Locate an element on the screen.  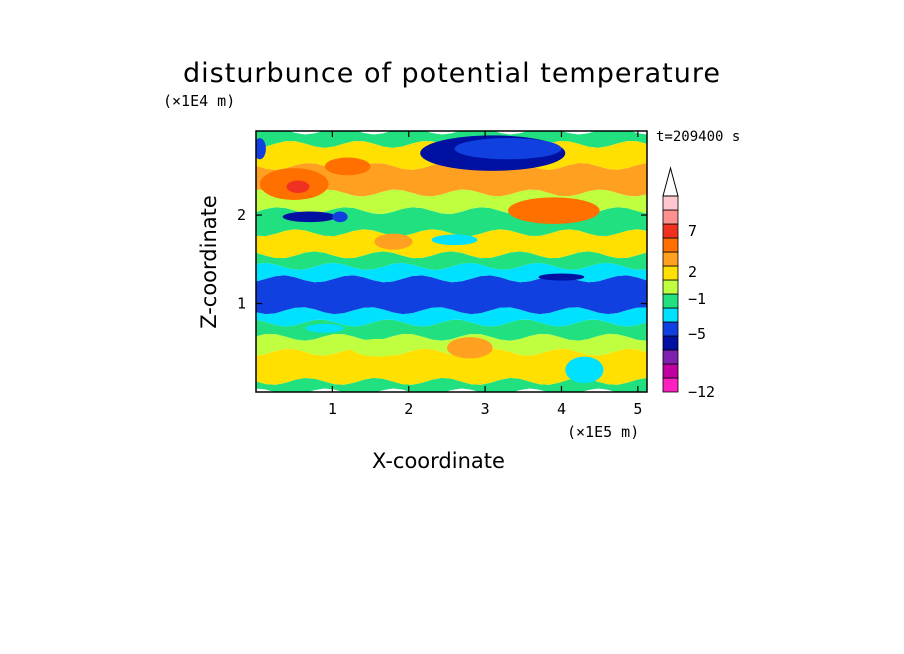
x-tick-label: 5 is located at coordinates (637, 409).